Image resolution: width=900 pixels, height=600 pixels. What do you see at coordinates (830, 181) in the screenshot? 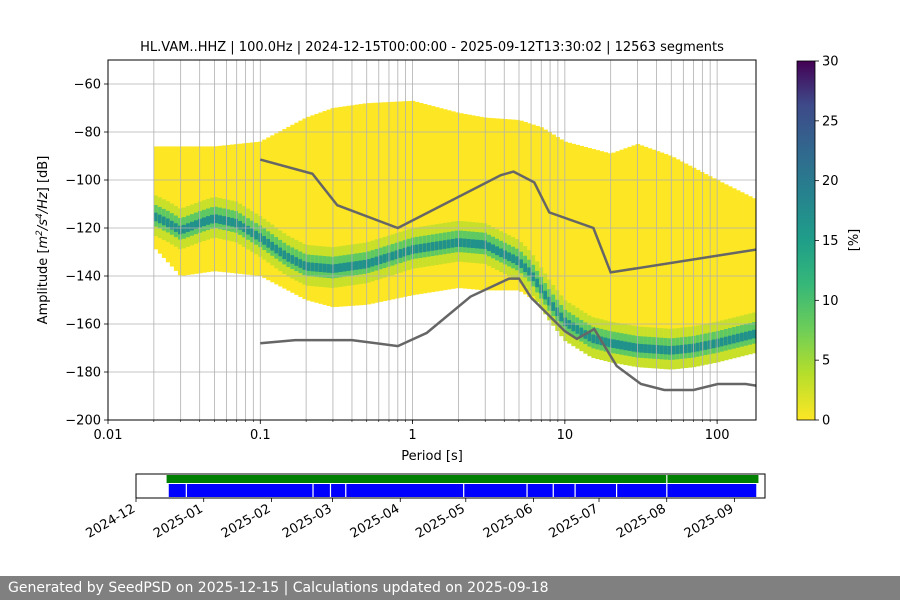
I see `colorbar-tick-label: 20` at bounding box center [830, 181].